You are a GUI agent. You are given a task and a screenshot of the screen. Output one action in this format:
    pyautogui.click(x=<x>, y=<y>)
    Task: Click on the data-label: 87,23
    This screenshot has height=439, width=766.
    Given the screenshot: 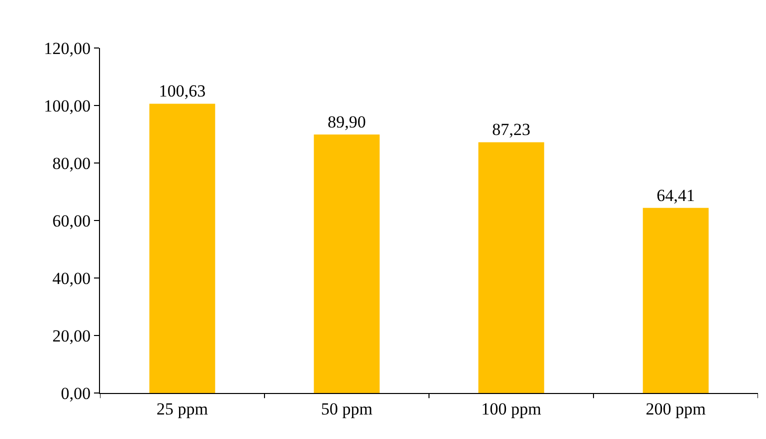 What is the action you would take?
    pyautogui.click(x=511, y=130)
    